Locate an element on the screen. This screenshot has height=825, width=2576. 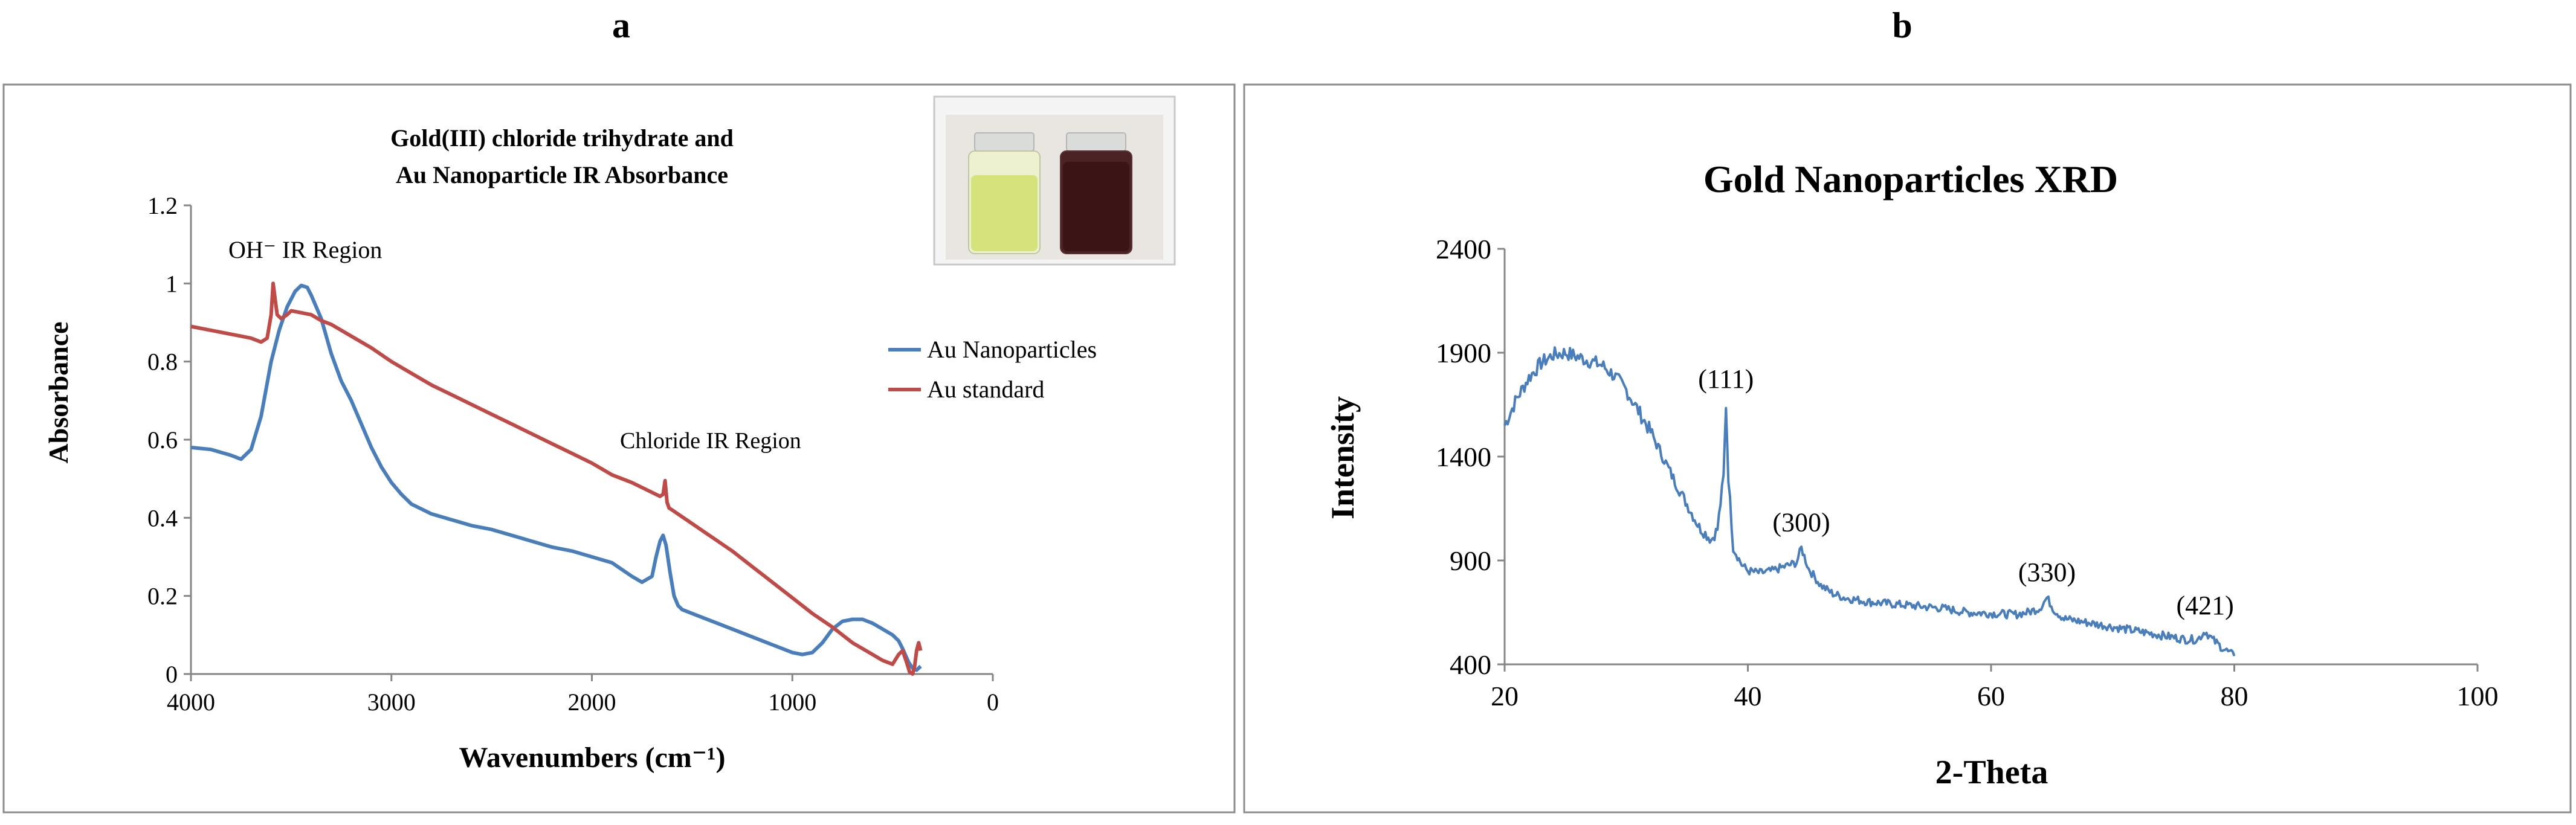
xrd-peak-label: (421) is located at coordinates (2205, 605).